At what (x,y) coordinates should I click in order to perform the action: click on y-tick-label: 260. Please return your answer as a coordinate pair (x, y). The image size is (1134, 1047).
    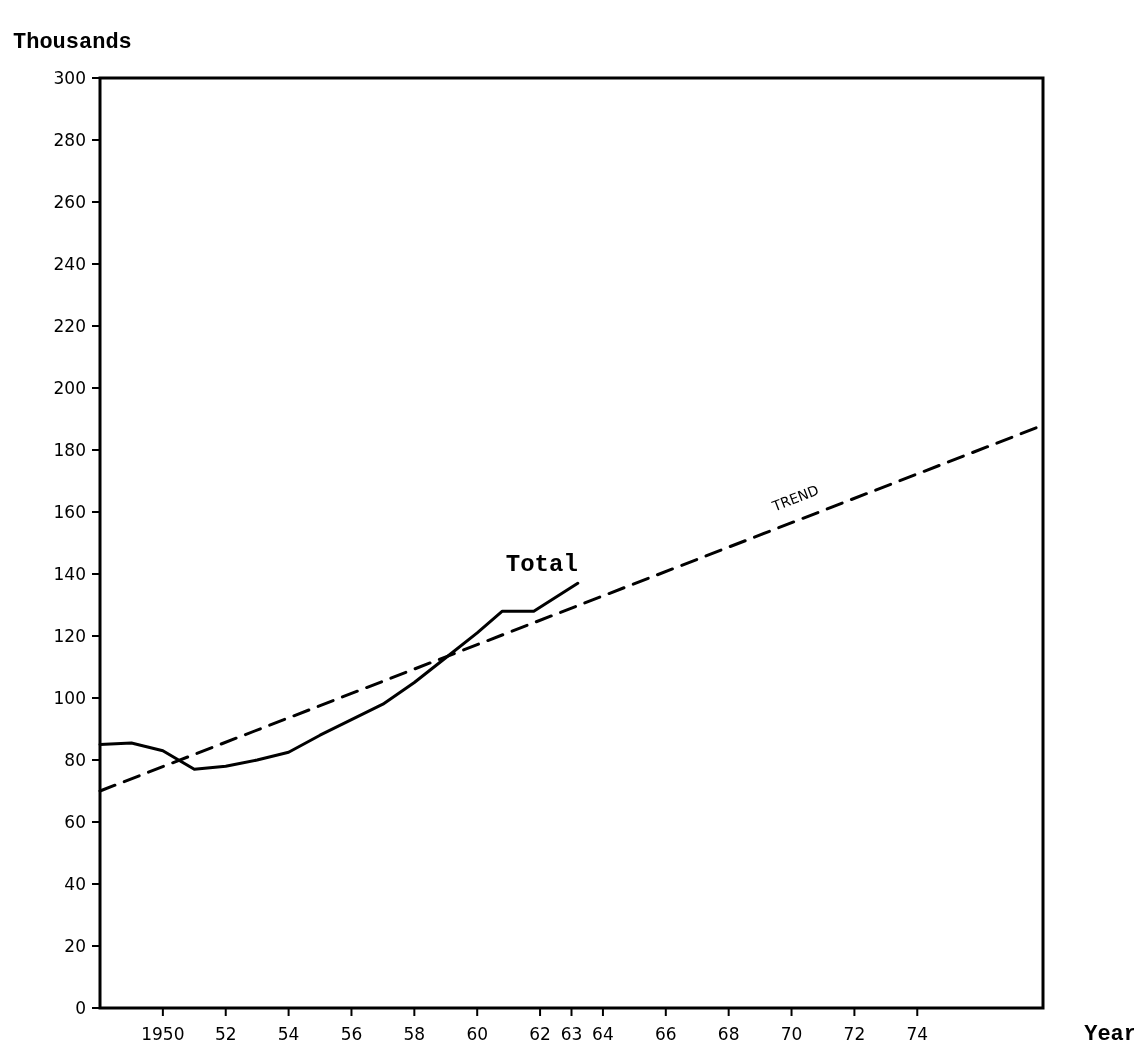
    Looking at the image, I should click on (69, 201).